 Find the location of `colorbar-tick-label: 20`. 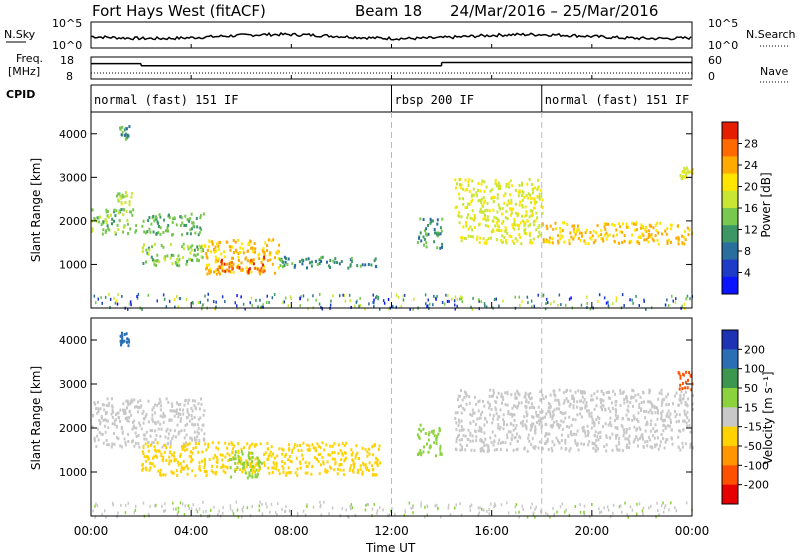

colorbar-tick-label: 20 is located at coordinates (751, 187).